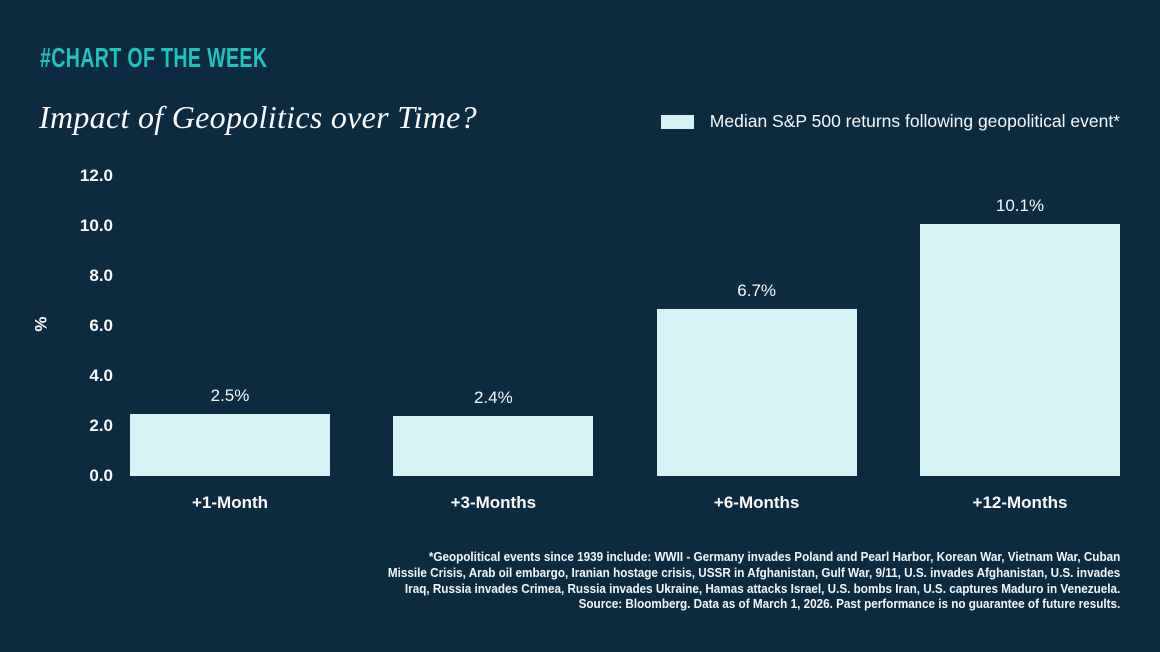  I want to click on bar-value-label: 6.7%, so click(757, 290).